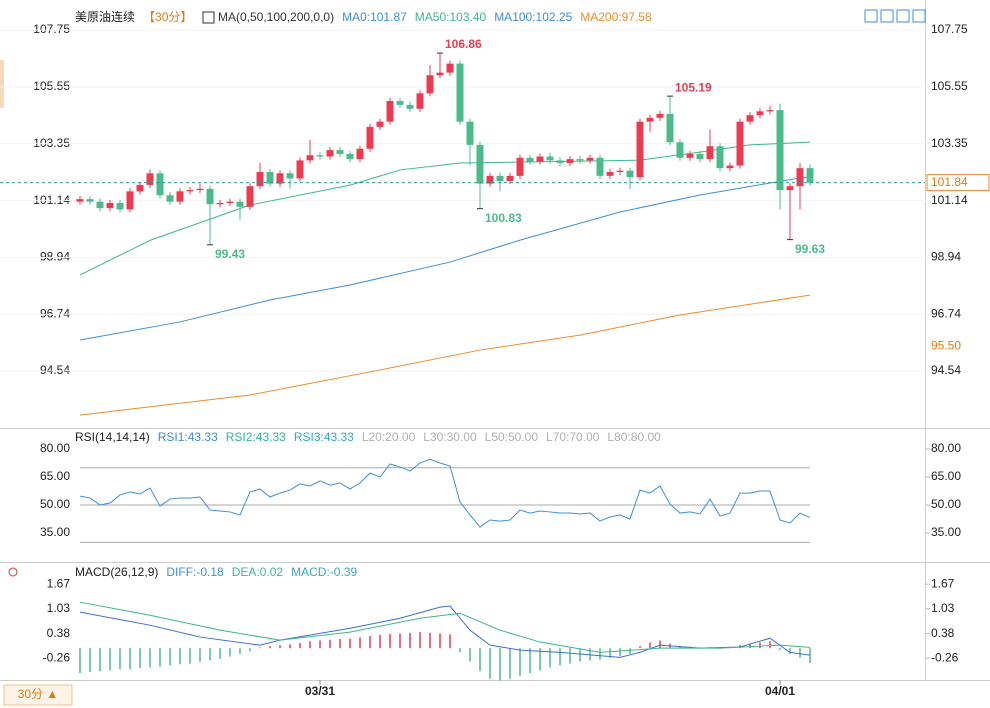  What do you see at coordinates (445, 355) in the screenshot?
I see `ma-line` at bounding box center [445, 355].